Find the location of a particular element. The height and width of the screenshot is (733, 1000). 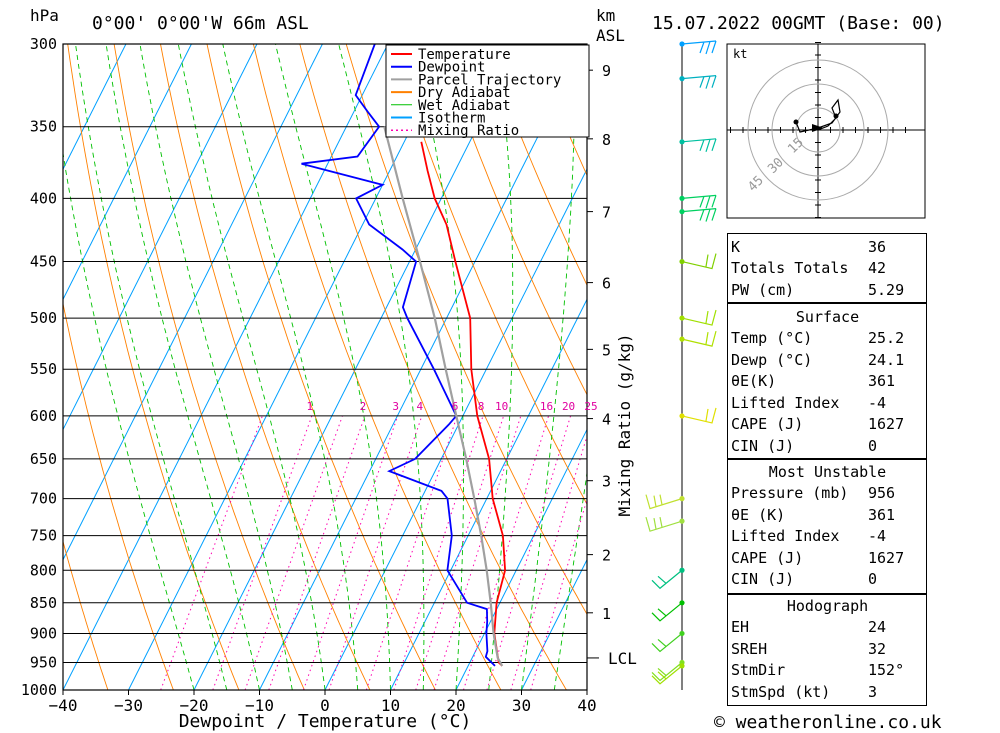

surface-row: θE(K) 361 is located at coordinates (827, 382).